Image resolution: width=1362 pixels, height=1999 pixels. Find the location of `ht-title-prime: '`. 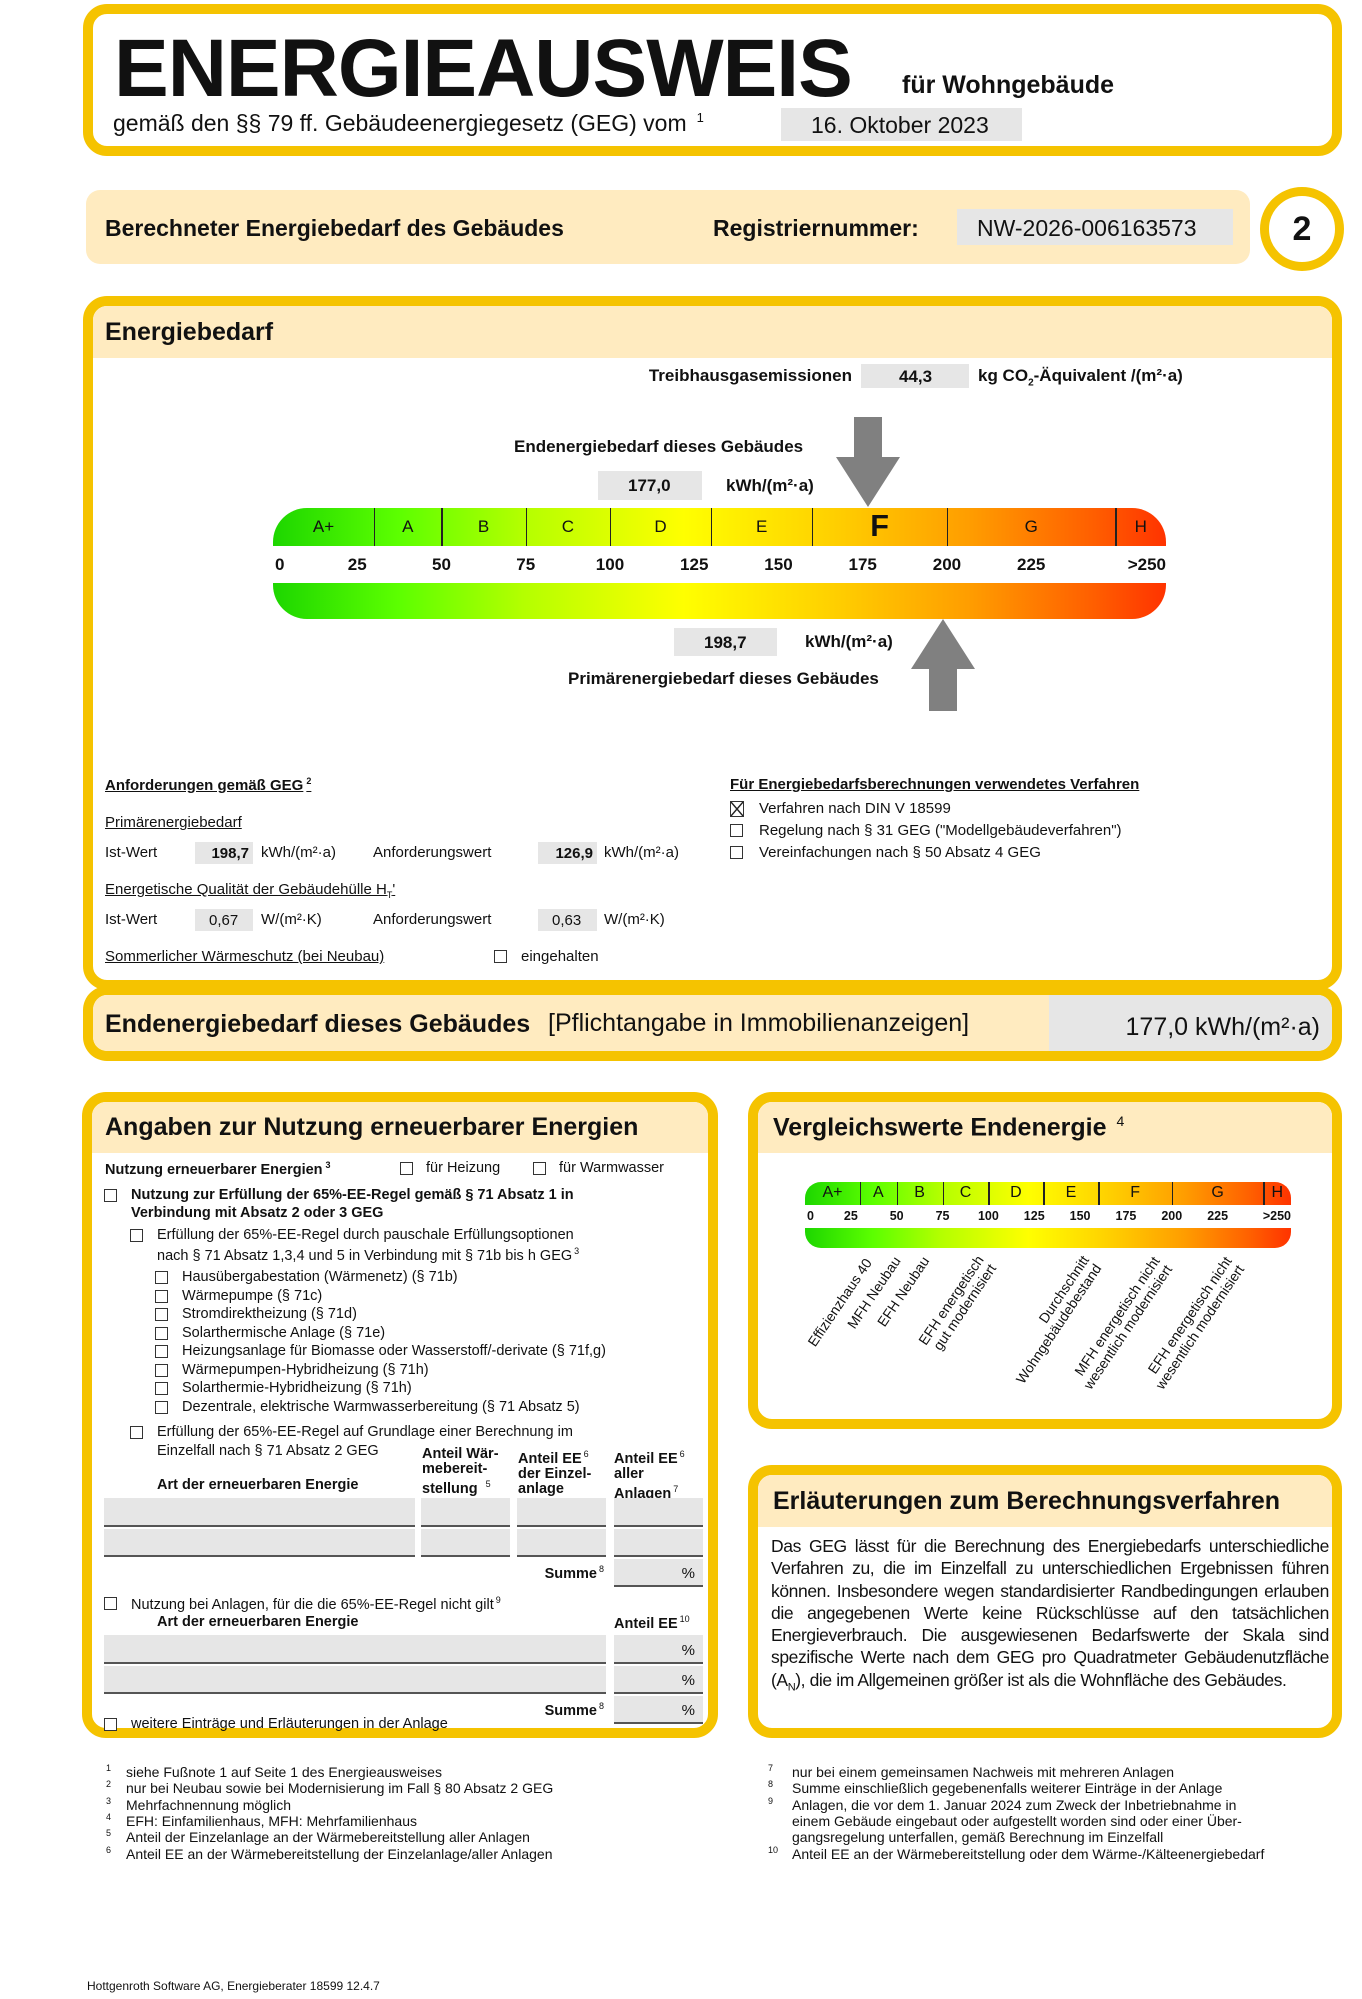

ht-title-prime: ' is located at coordinates (394, 889).